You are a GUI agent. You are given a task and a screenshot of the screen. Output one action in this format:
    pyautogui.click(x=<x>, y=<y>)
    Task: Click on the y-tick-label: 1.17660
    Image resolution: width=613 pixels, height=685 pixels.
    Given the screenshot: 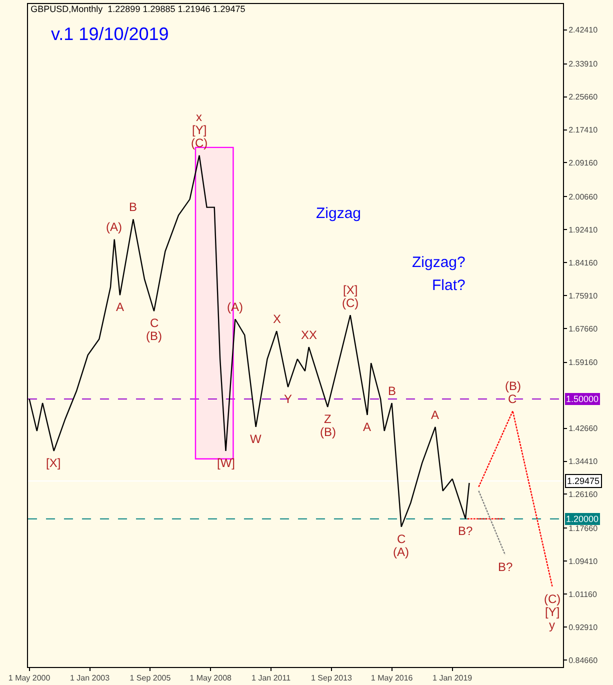 What is the action you would take?
    pyautogui.click(x=583, y=528)
    